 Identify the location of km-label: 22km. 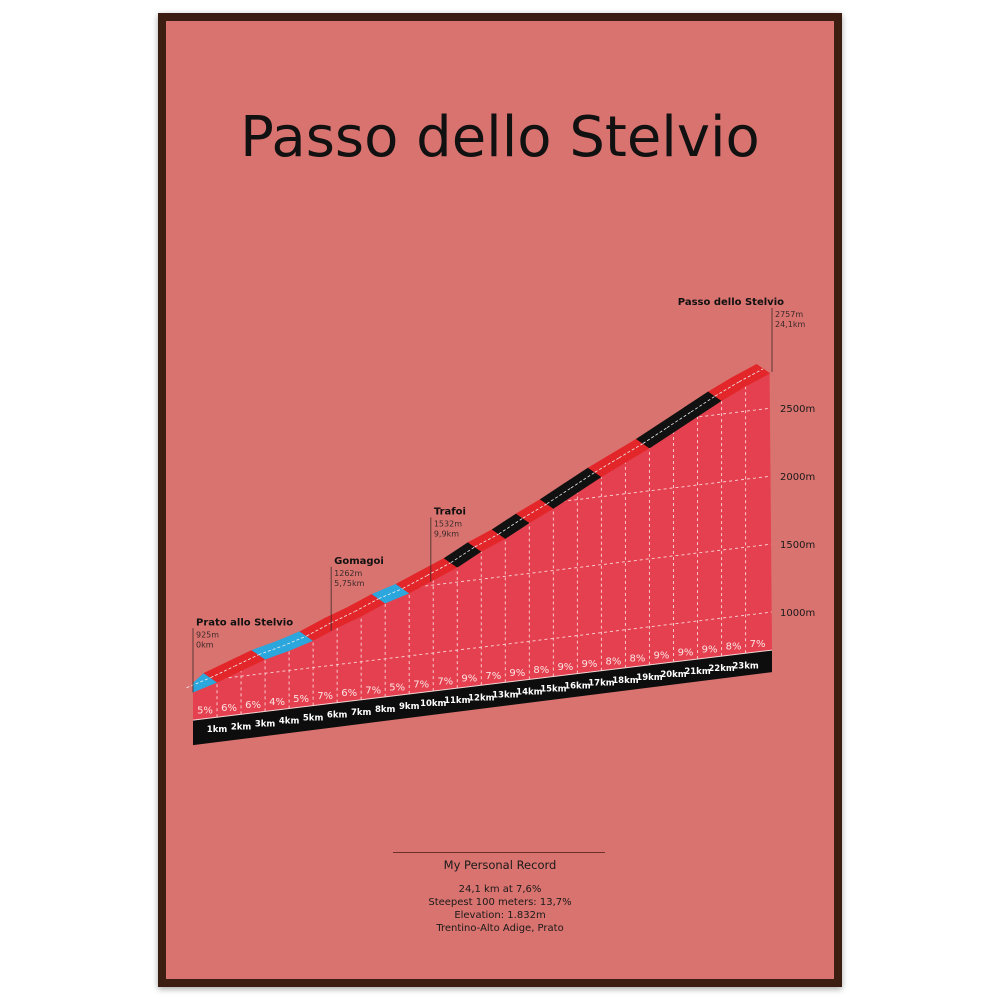
(721, 669).